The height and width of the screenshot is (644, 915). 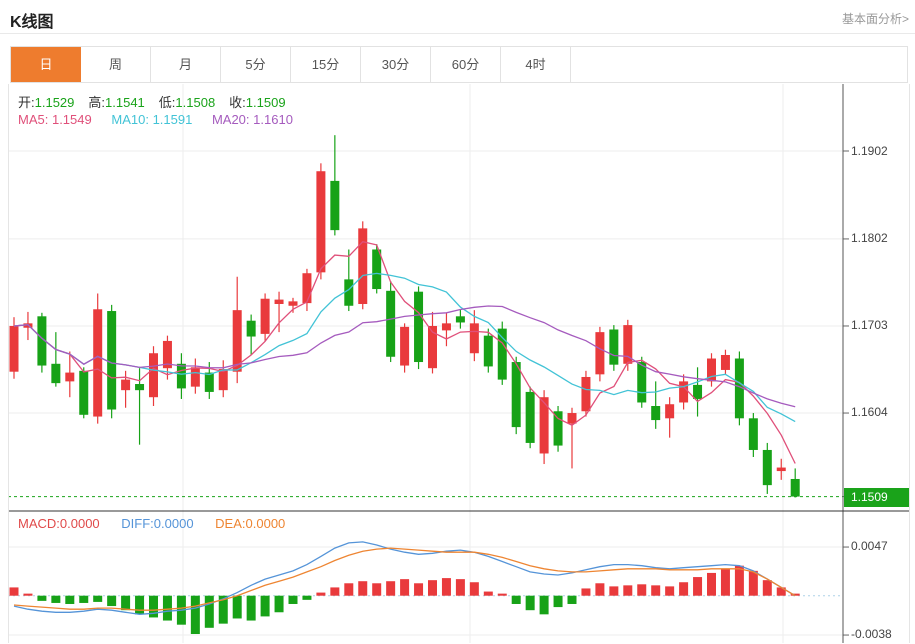 What do you see at coordinates (869, 412) in the screenshot?
I see `price-axis-tick: 1.1604` at bounding box center [869, 412].